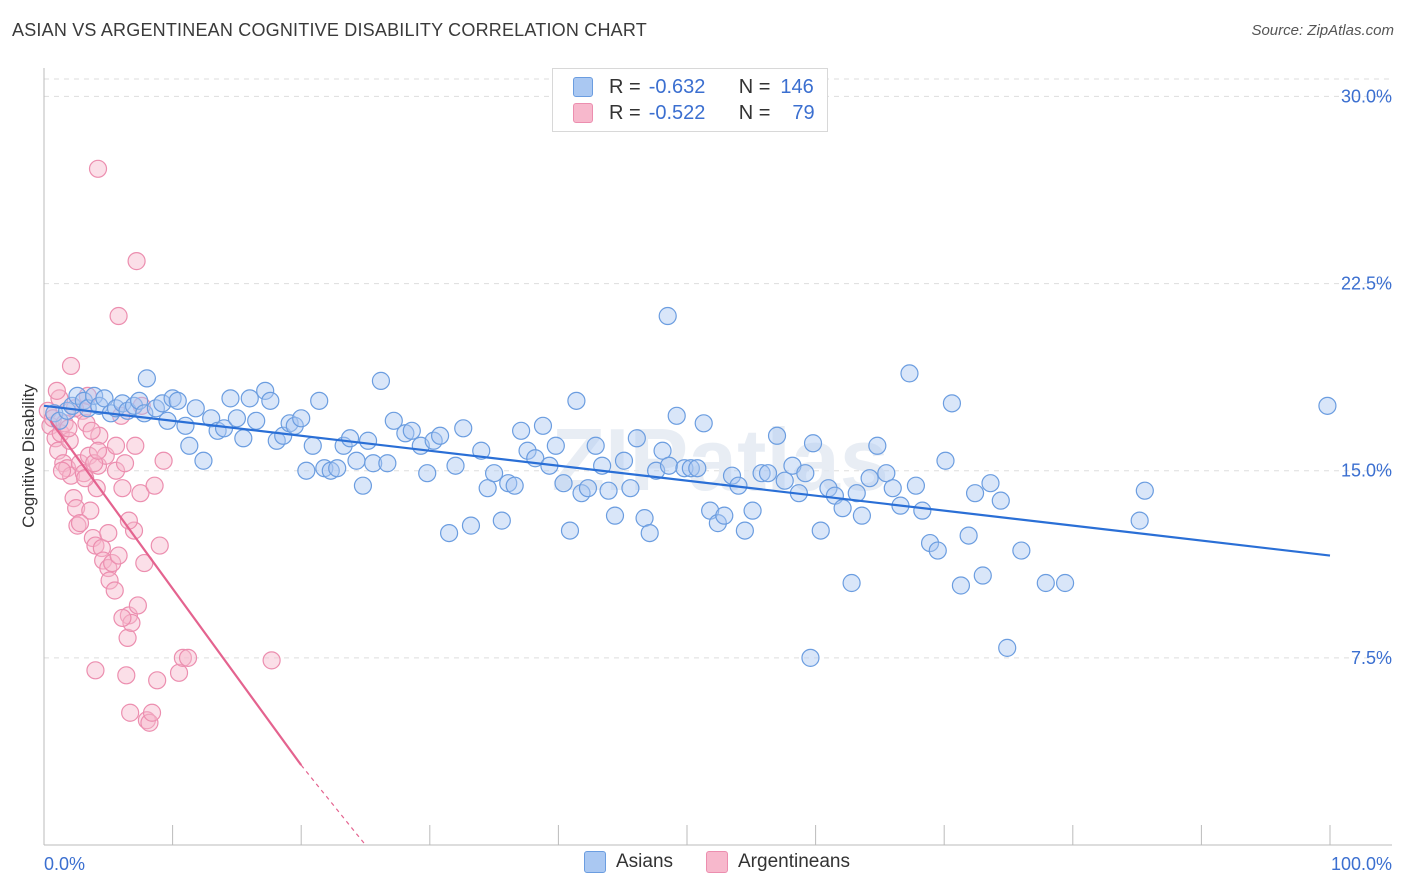  What do you see at coordinates (797, 86) in the screenshot?
I see `legend-n-value: 146` at bounding box center [797, 86].